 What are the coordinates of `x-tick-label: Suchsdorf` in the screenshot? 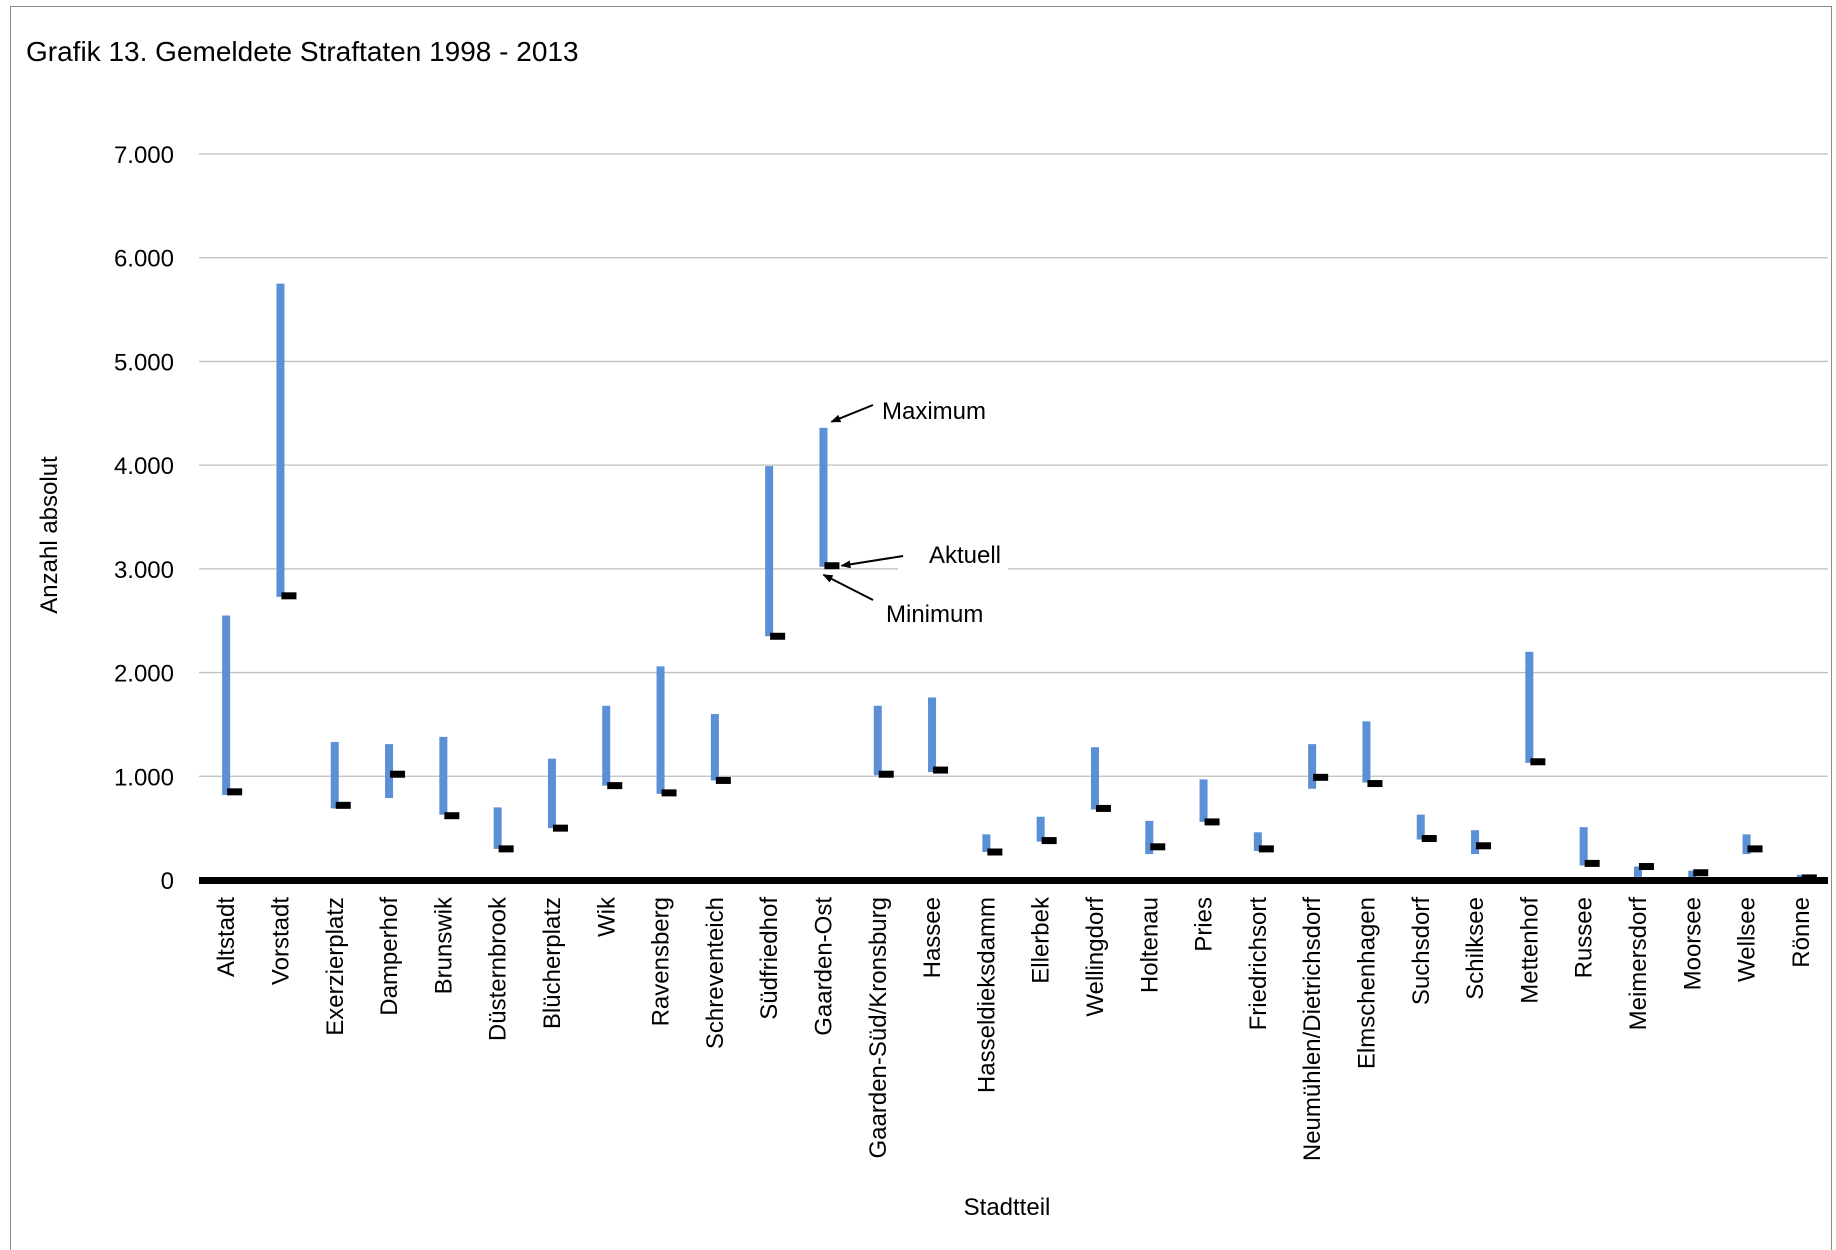 It's located at (1421, 951).